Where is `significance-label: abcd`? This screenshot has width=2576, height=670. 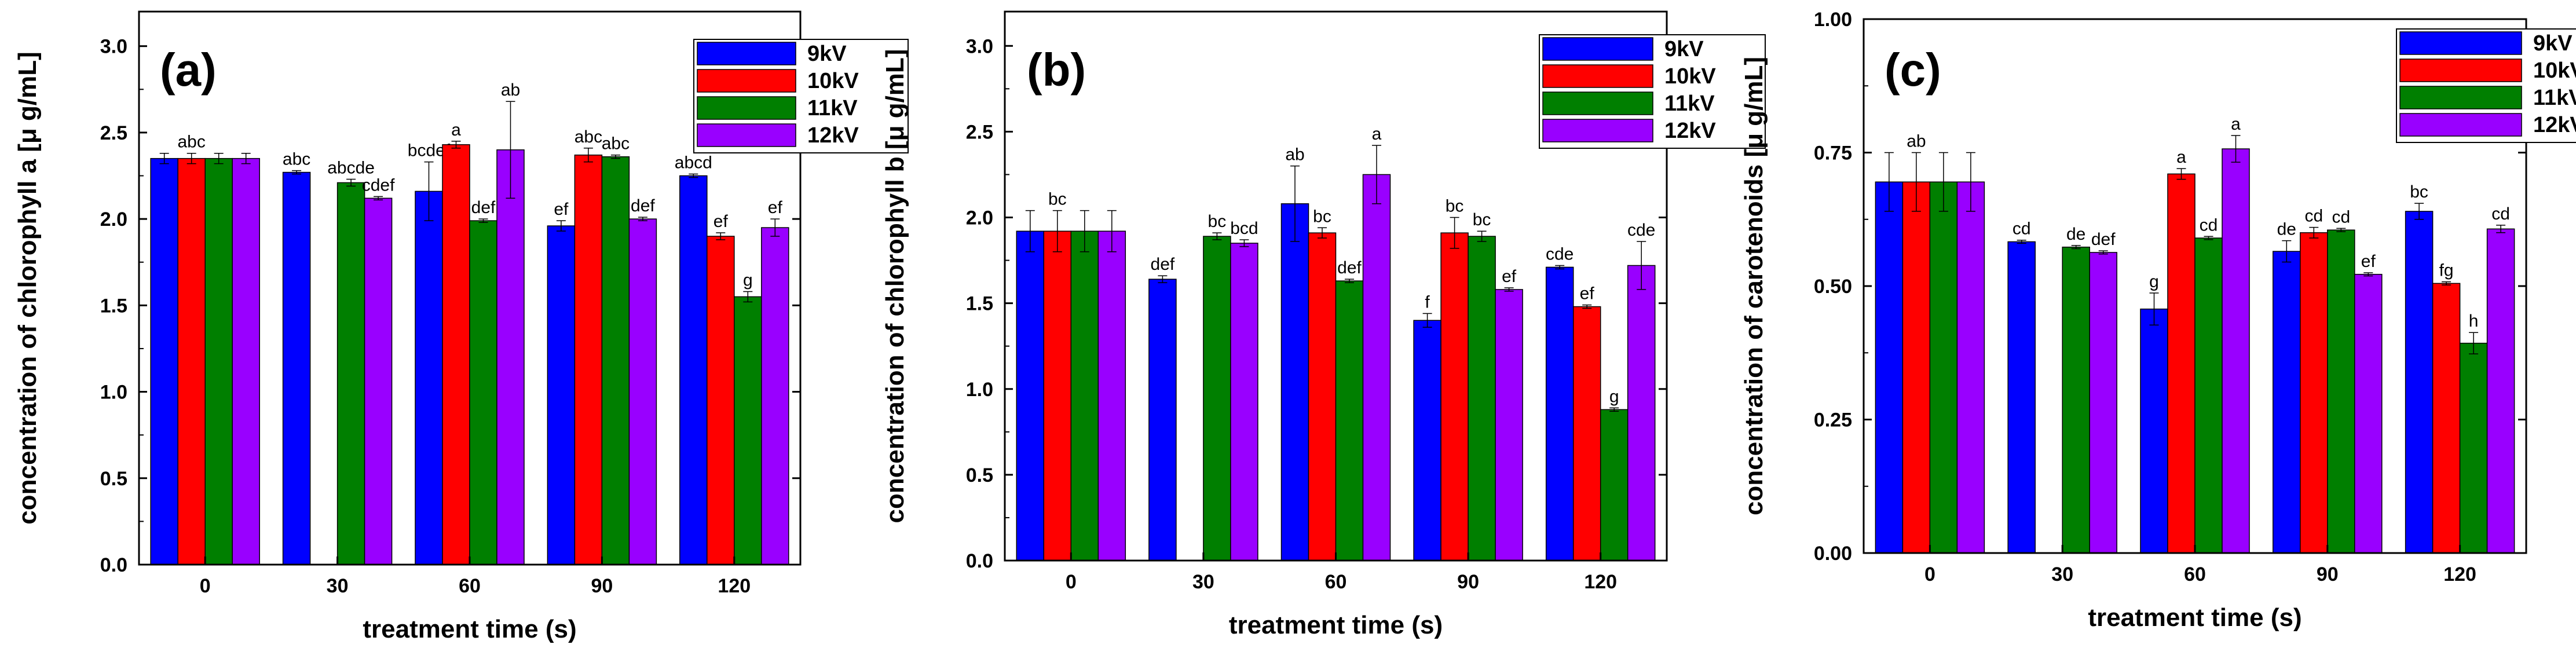
significance-label: abcd is located at coordinates (693, 163).